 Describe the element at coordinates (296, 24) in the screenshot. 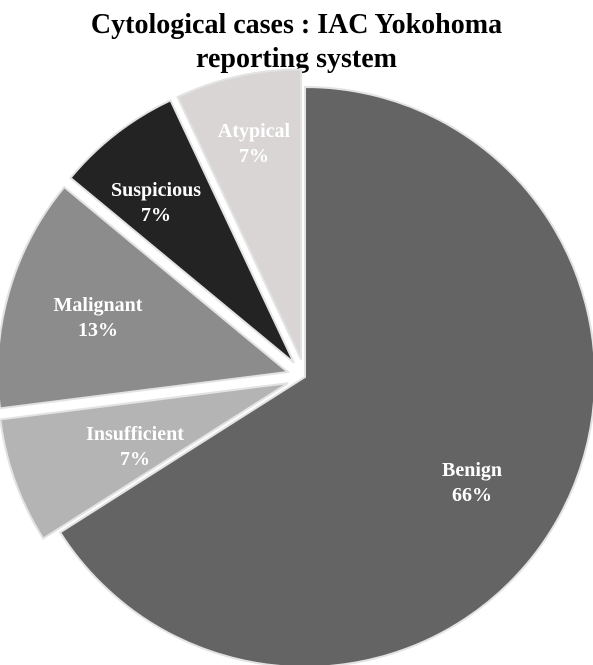

I see `chart-title-line-1: Cytological cases : IAC Yokohoma` at that location.